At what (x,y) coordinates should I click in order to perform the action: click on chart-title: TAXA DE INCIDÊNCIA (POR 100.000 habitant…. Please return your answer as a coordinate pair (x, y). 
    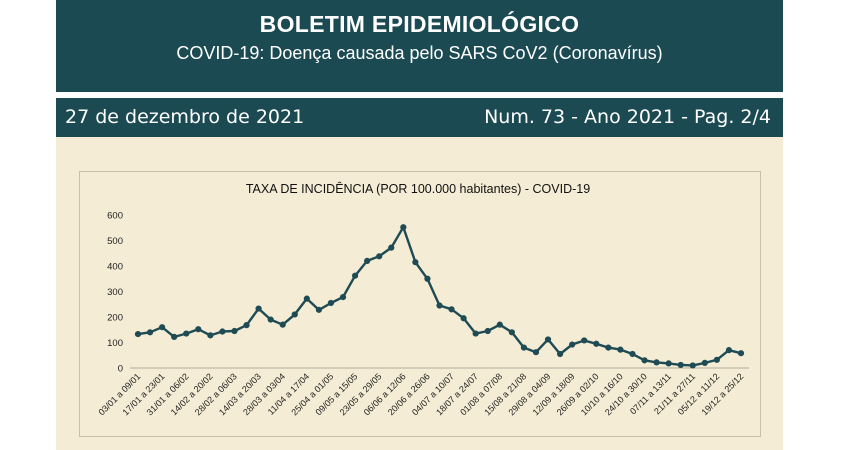
    Looking at the image, I should click on (418, 188).